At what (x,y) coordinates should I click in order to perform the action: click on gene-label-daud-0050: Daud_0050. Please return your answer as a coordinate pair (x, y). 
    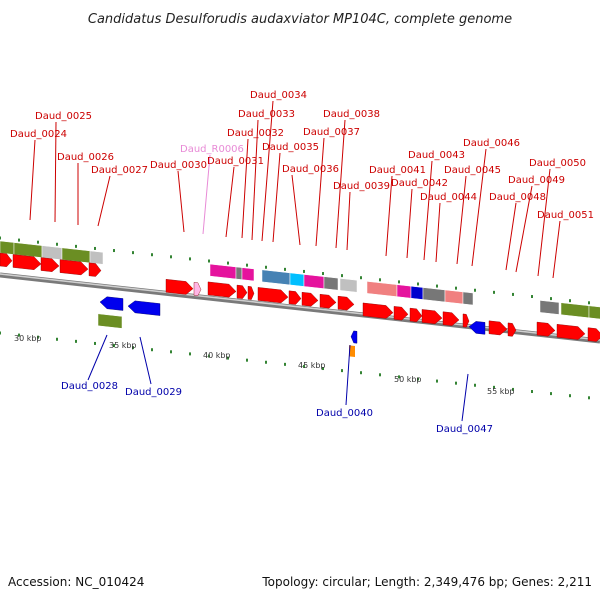
    Looking at the image, I should click on (557, 163).